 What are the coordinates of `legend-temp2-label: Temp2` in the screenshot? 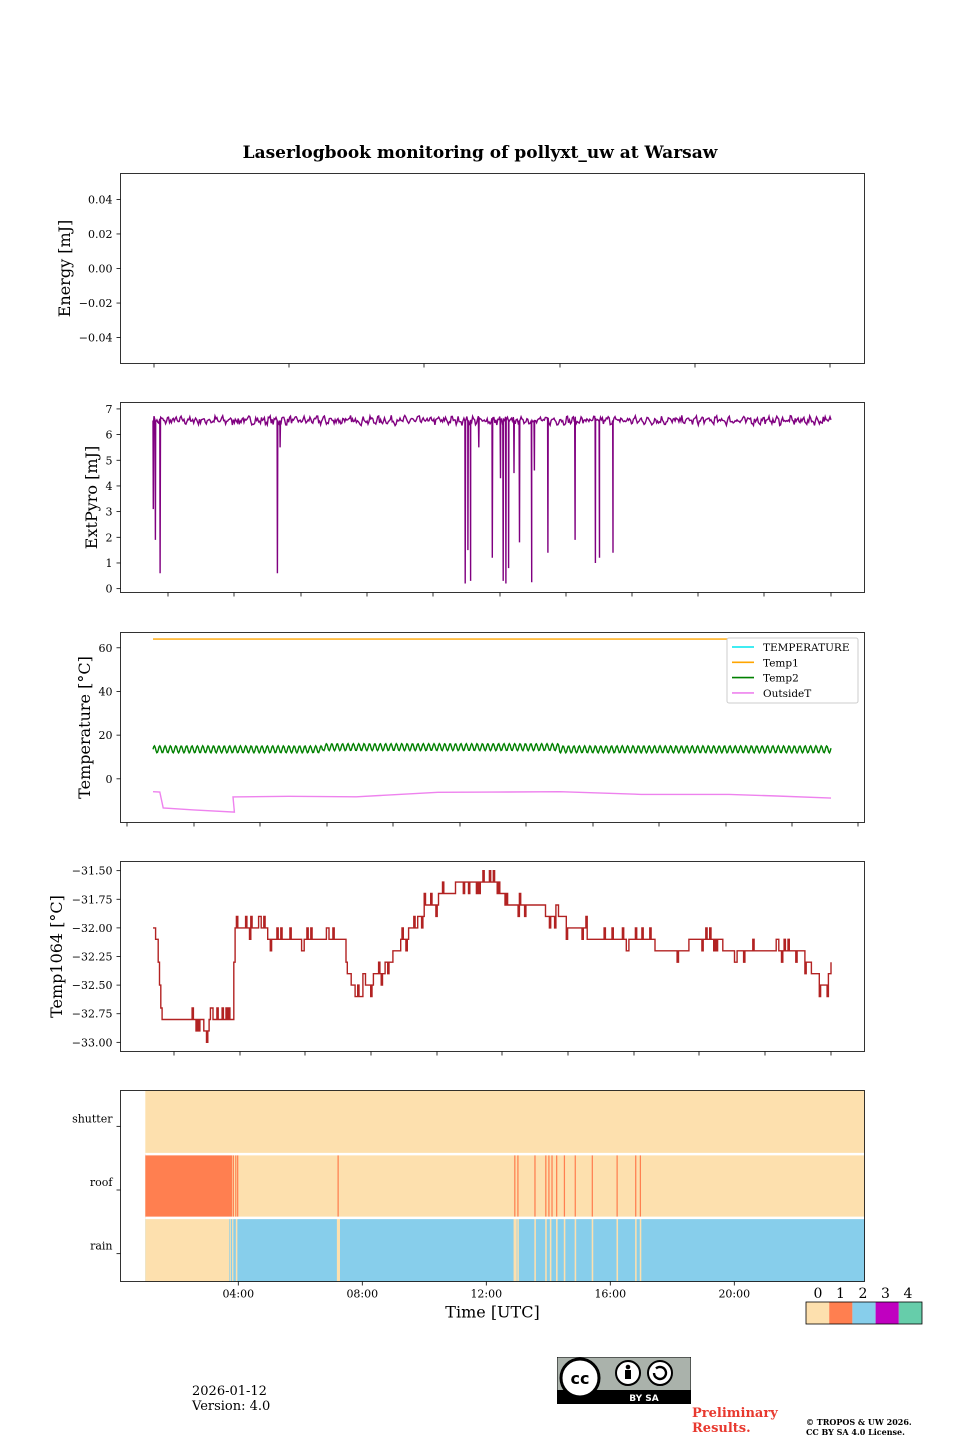 It's located at (781, 679).